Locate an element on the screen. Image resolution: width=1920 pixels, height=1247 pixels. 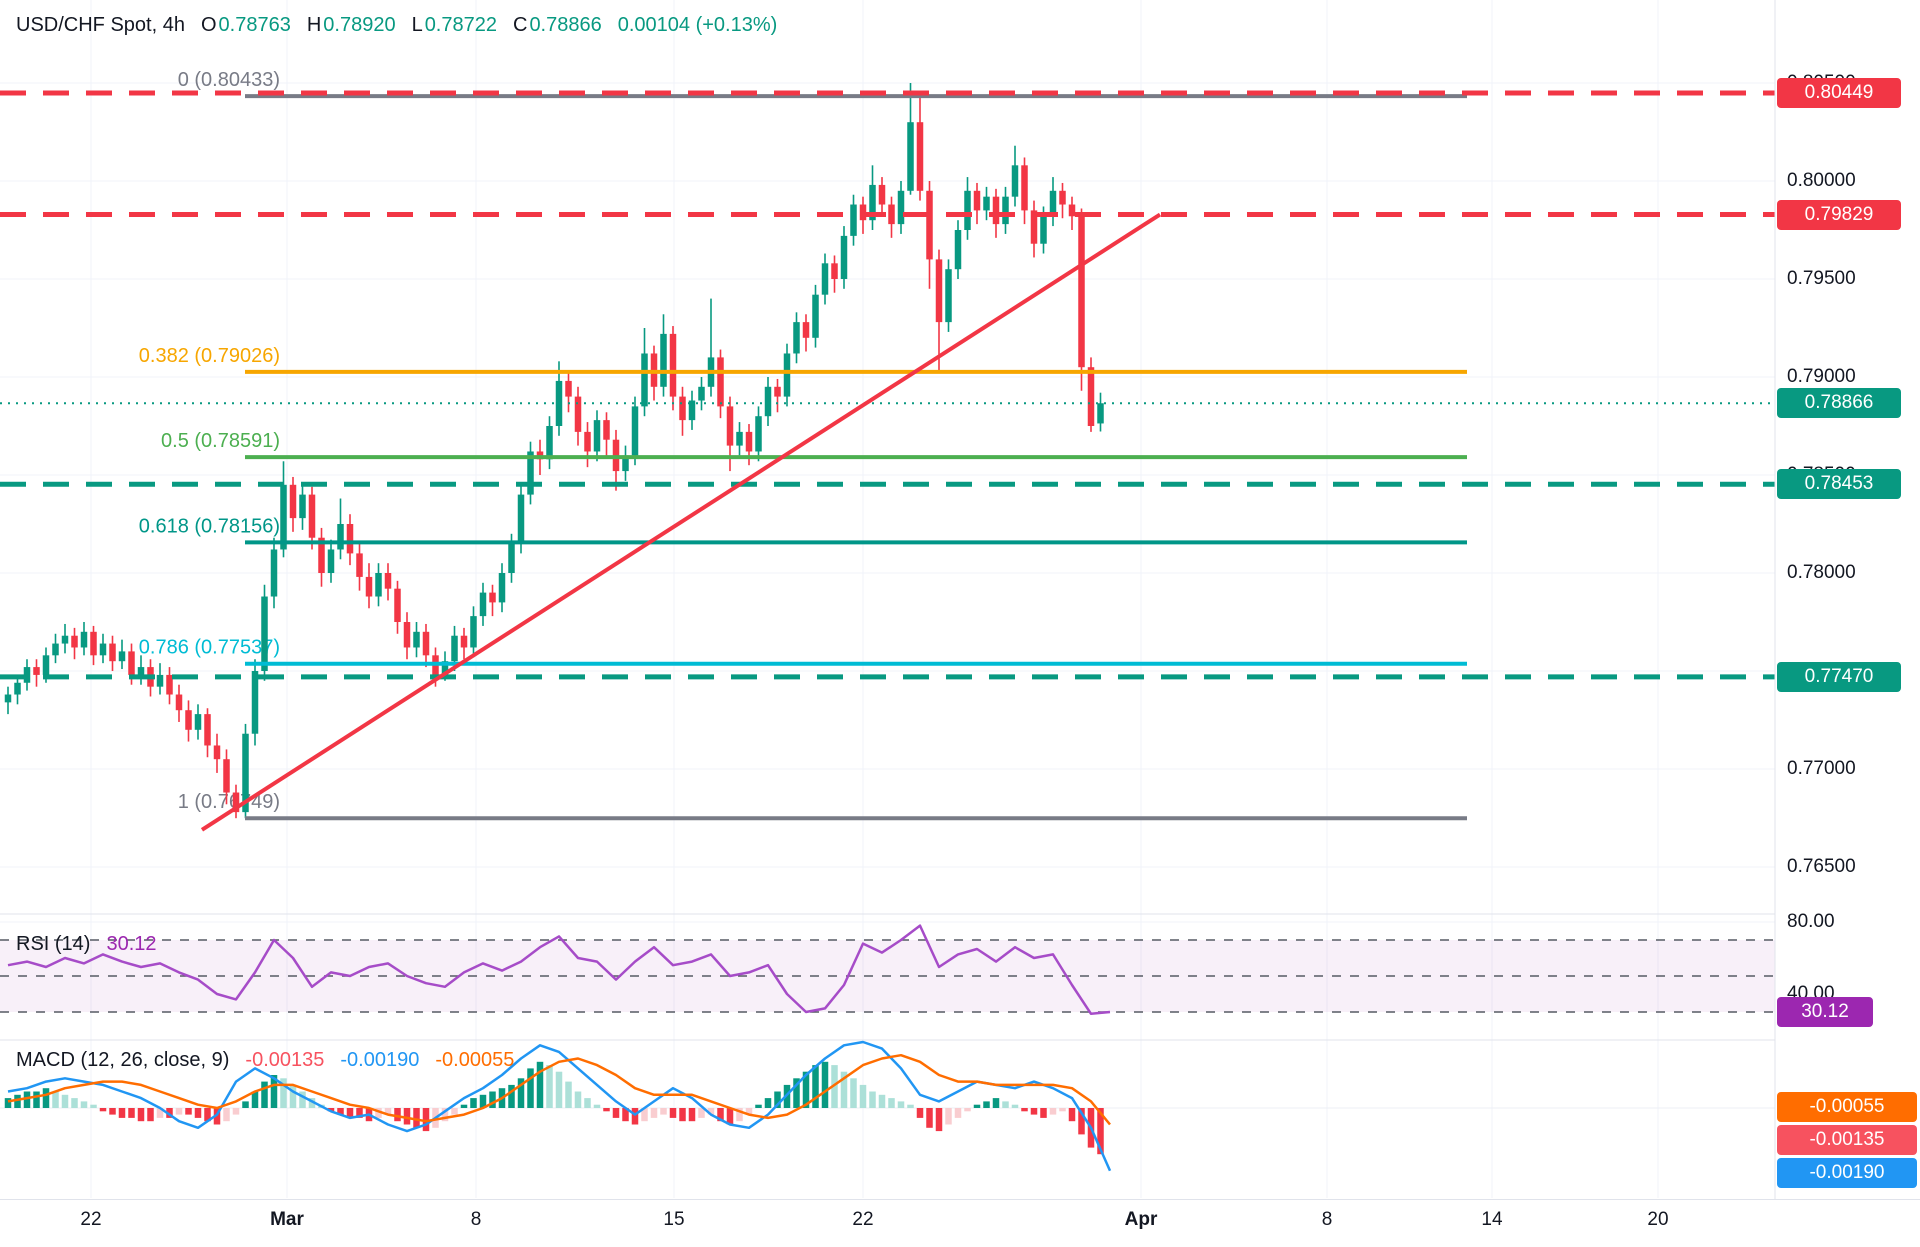
macd-hist-value: -0.00135 is located at coordinates (285, 1060).